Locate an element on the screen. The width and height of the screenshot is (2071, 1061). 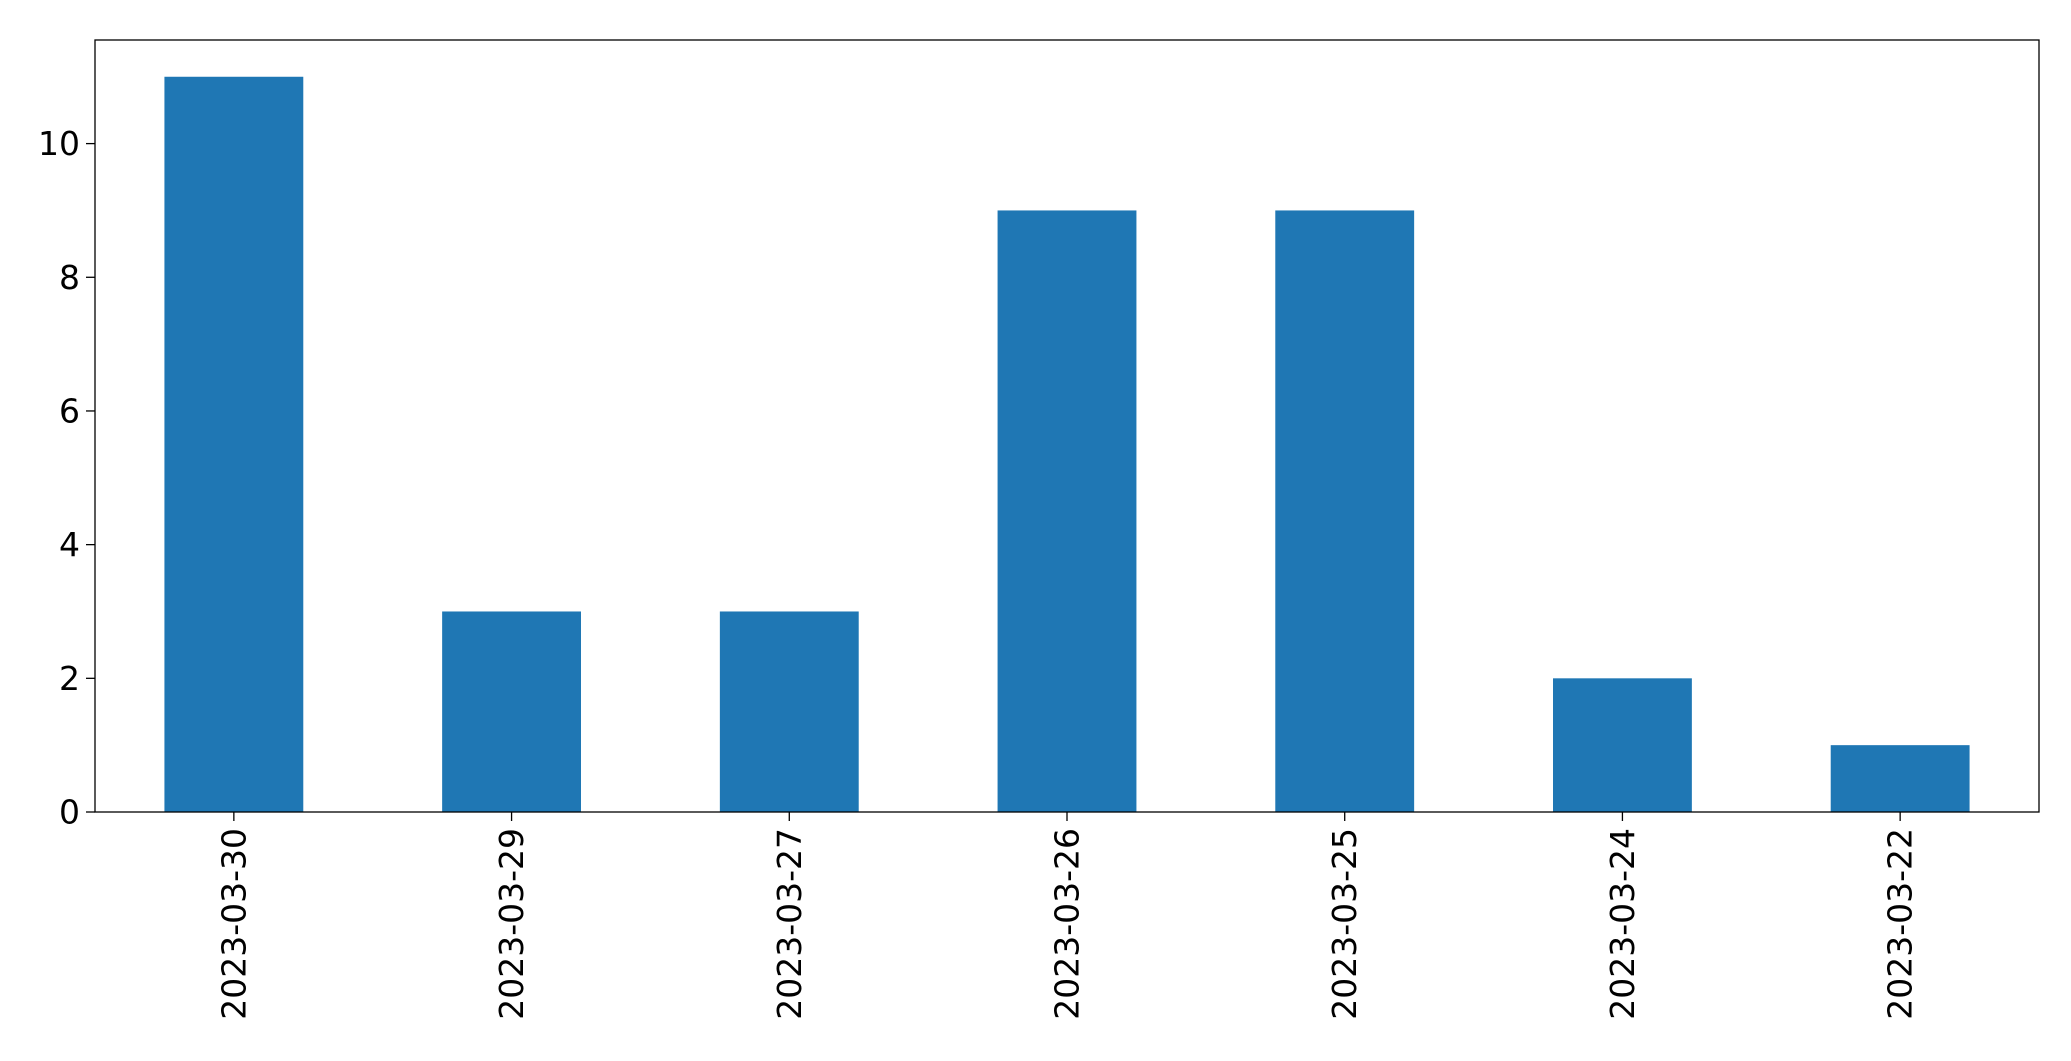
x-tick-label: 2023-03-30 is located at coordinates (233, 924).